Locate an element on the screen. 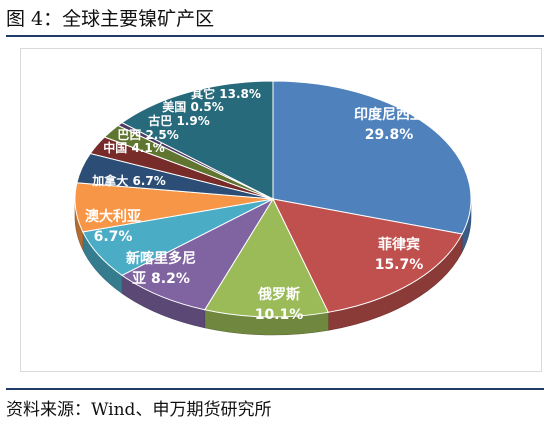 The height and width of the screenshot is (426, 548). slice-label-text-7: 巴西 2.5% is located at coordinates (147, 135).